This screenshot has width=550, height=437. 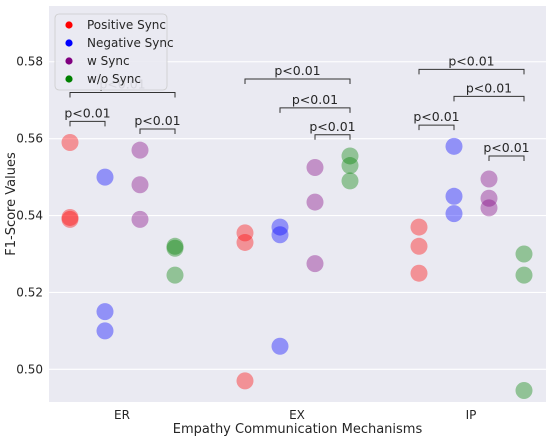 I want to click on x-tick-labels: ER EX IP, so click(x=295, y=415).